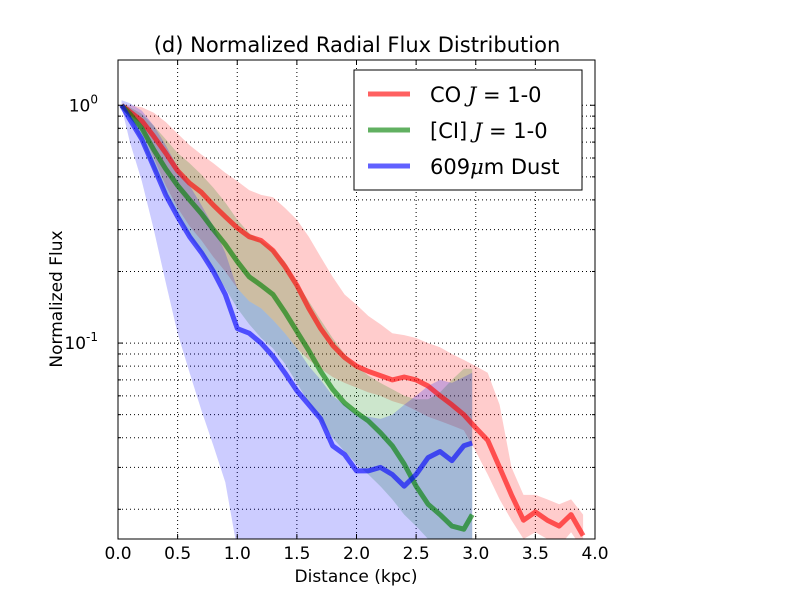  Describe the element at coordinates (594, 554) in the screenshot. I see `x-tick-label: 4.0` at that location.